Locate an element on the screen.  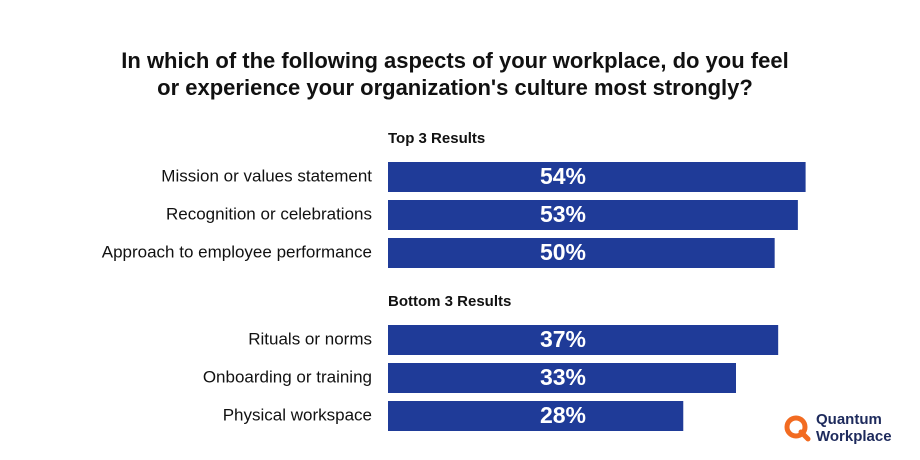
value-label: 50% is located at coordinates (563, 252).